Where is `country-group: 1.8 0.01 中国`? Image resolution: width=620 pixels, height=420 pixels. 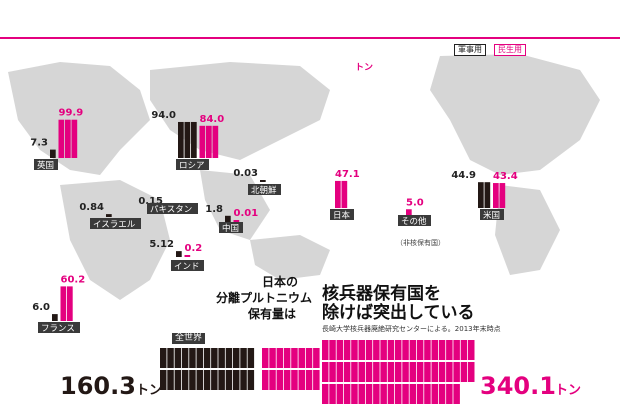 country-group: 1.8 0.01 中国 is located at coordinates (231, 219).